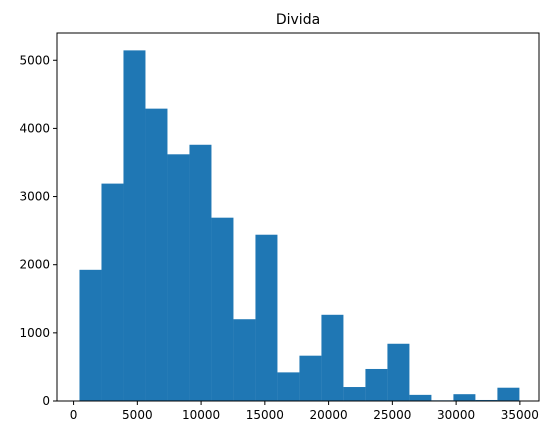 Image resolution: width=560 pixels, height=435 pixels. I want to click on x-tick-label-5: 25000, so click(392, 415).